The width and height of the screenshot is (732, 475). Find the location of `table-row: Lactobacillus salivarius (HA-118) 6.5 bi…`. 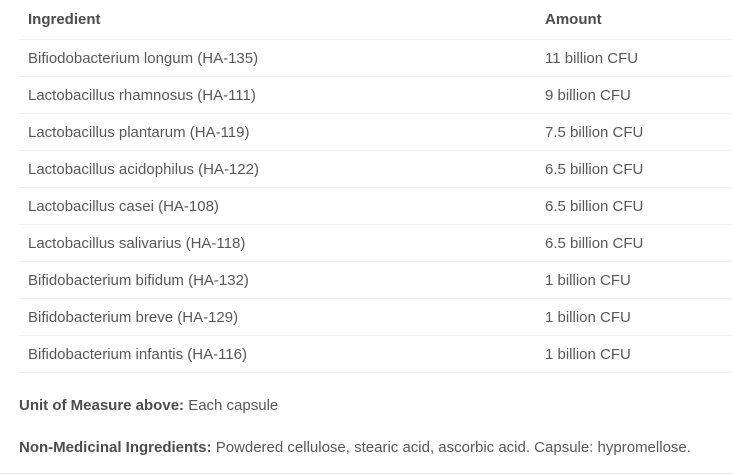

table-row: Lactobacillus salivarius (HA-118) 6.5 bi… is located at coordinates (375, 243).